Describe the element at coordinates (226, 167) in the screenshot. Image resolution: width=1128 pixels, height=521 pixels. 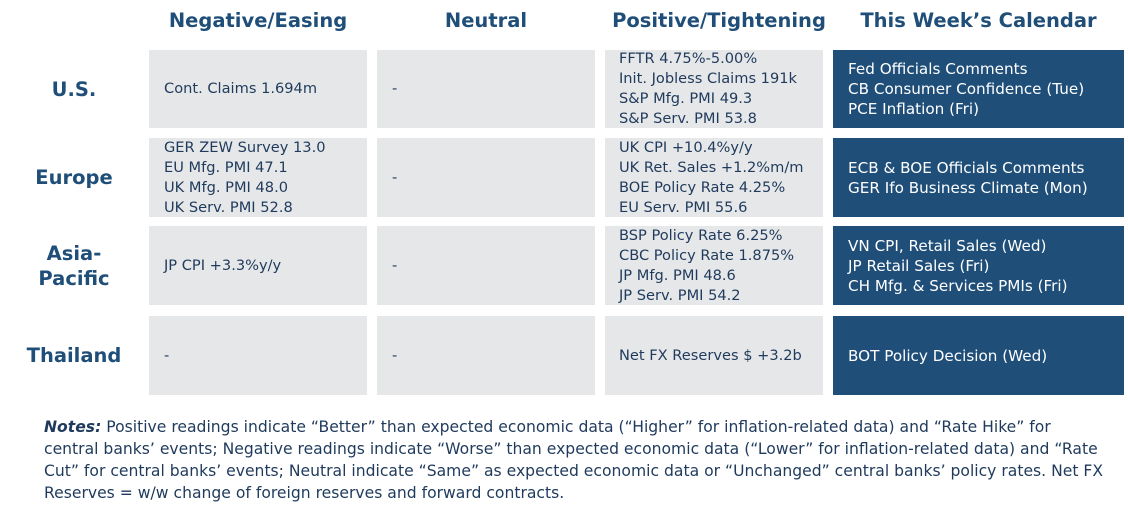
I see `cell-line: EU Mfg. PMI 47.1` at that location.